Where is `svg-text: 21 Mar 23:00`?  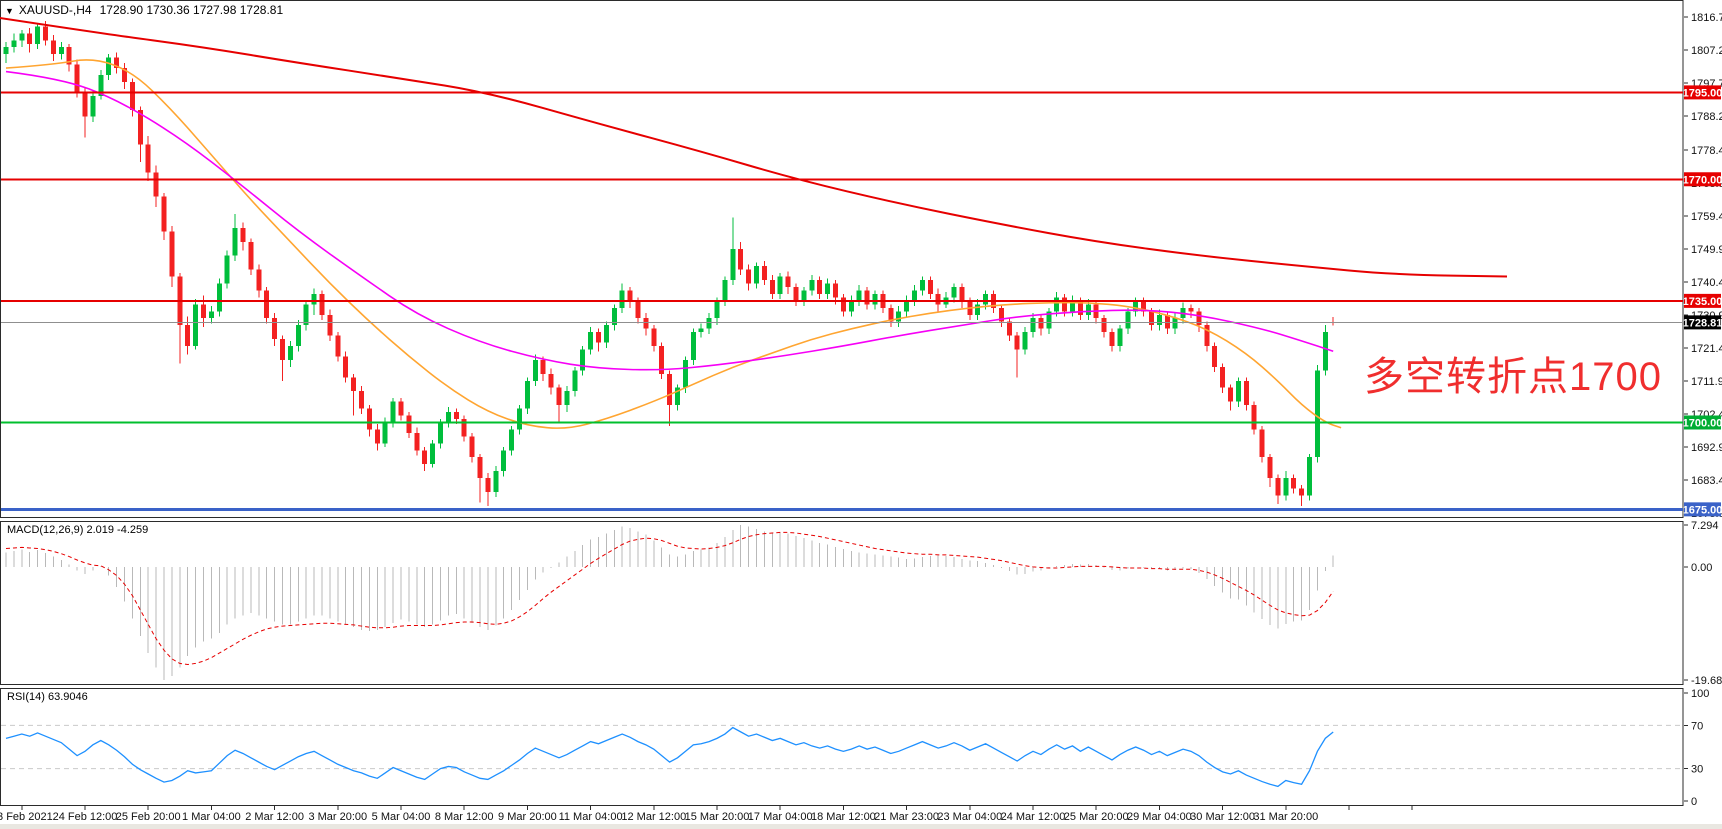 svg-text: 21 Mar 23:00 is located at coordinates (906, 817).